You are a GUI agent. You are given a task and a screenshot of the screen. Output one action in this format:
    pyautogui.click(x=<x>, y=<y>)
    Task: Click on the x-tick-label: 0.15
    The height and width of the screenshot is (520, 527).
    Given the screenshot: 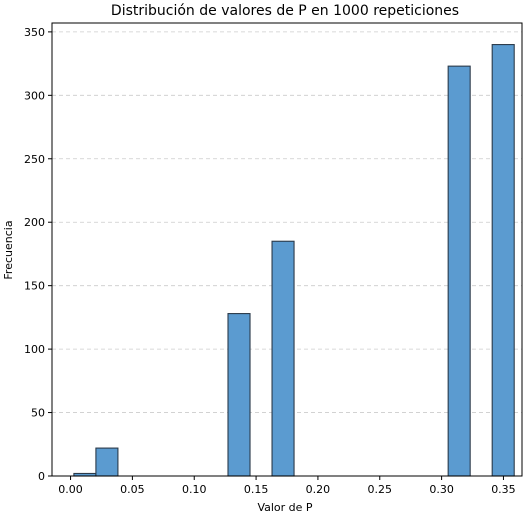 What is the action you would take?
    pyautogui.click(x=256, y=489)
    